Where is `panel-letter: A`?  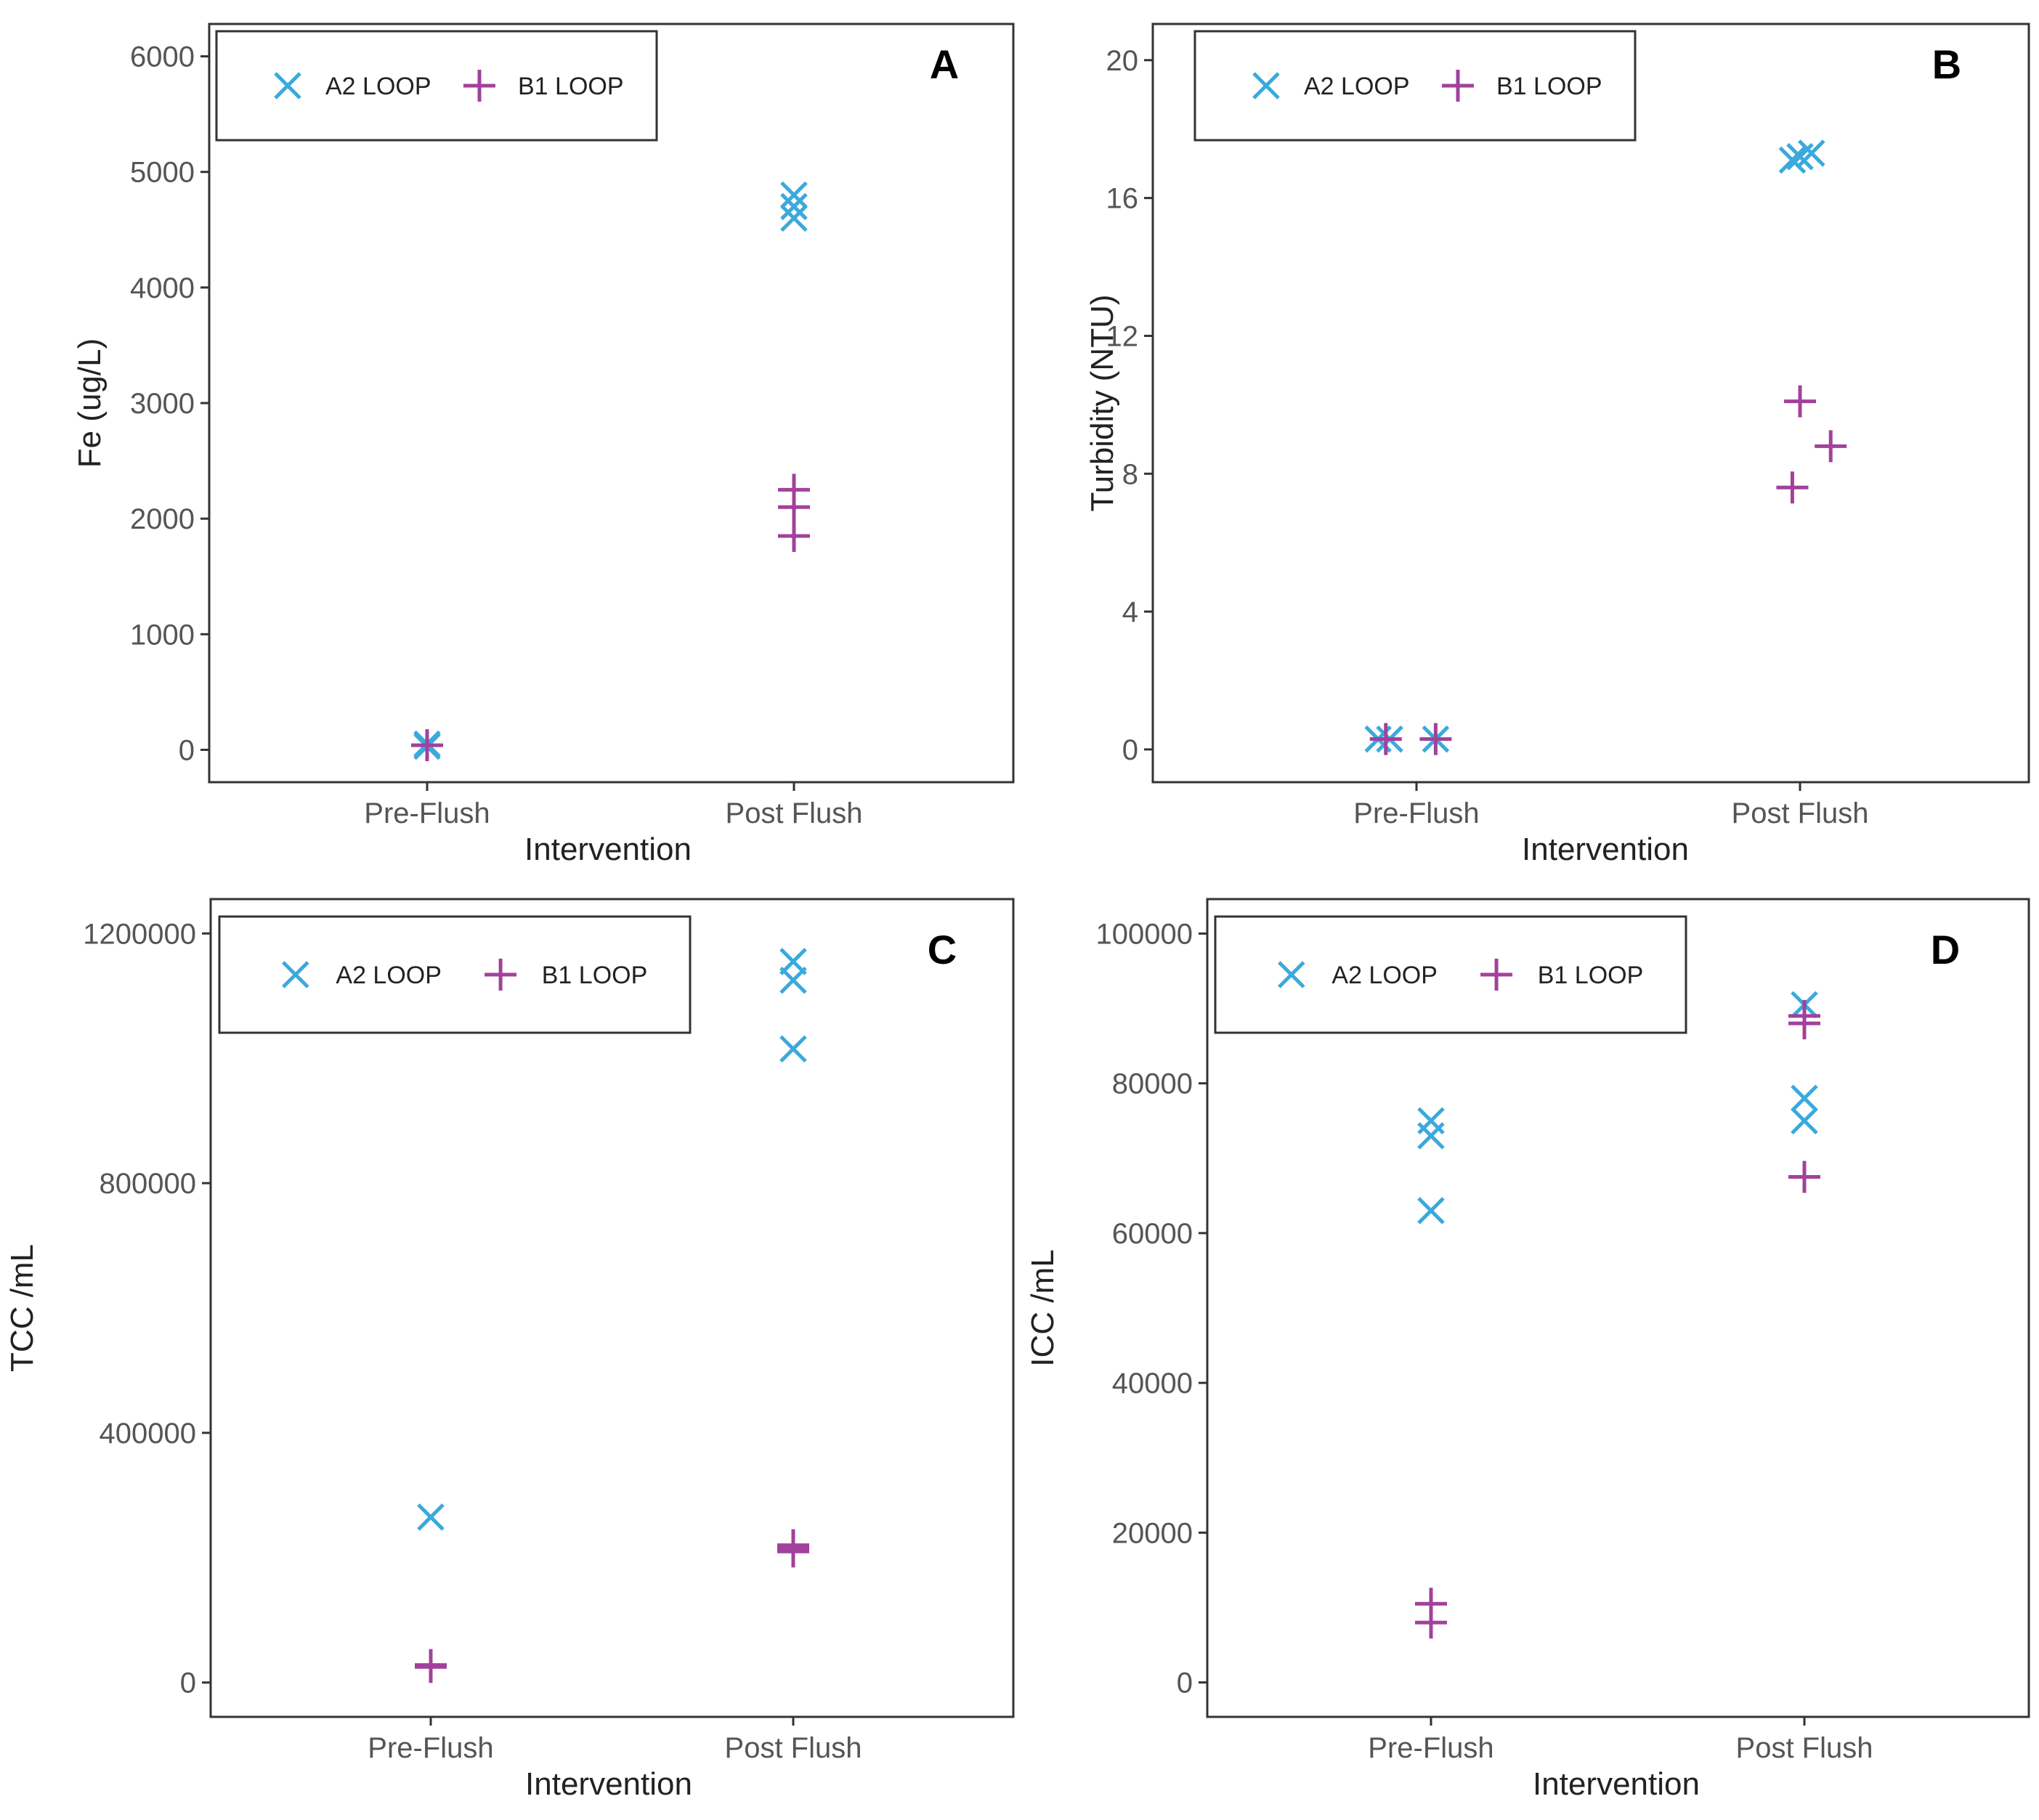
panel-letter: A is located at coordinates (944, 64).